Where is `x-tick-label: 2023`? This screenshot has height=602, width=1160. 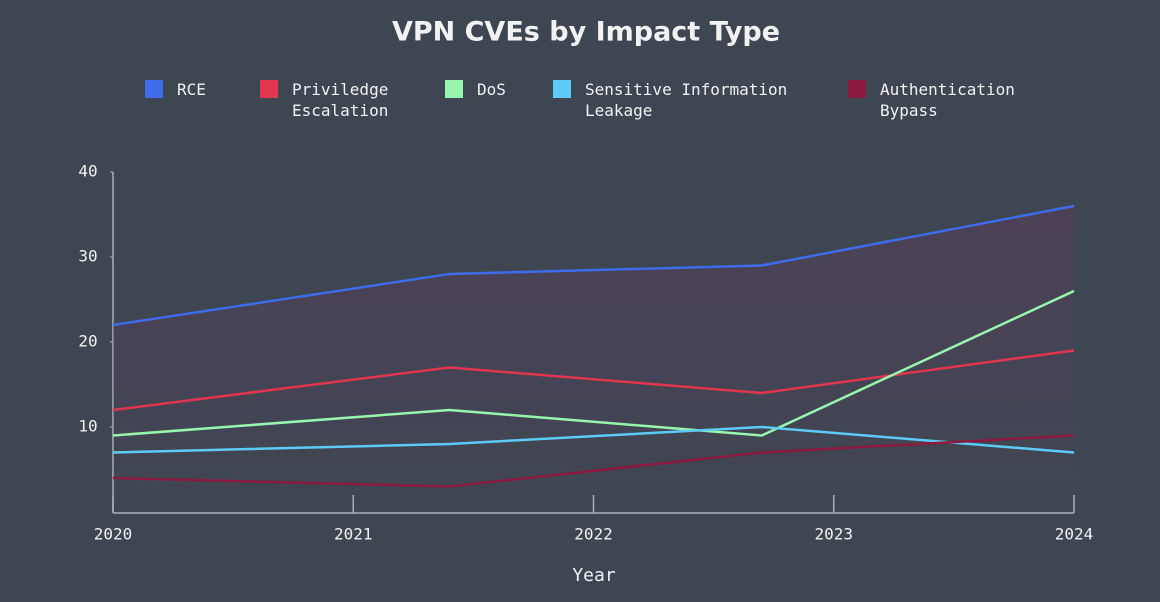
x-tick-label: 2023 is located at coordinates (833, 534).